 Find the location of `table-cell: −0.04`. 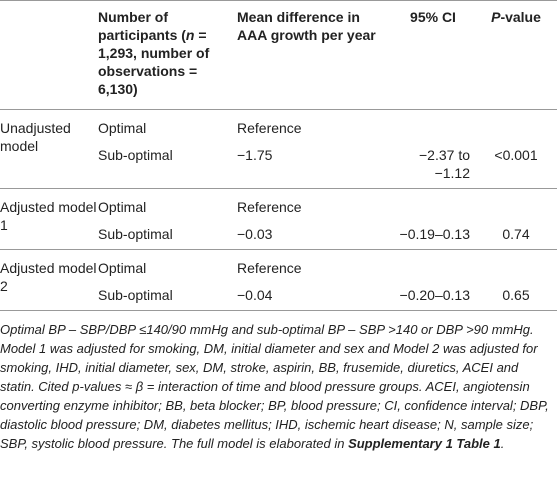

table-cell: −0.04 is located at coordinates (255, 295).